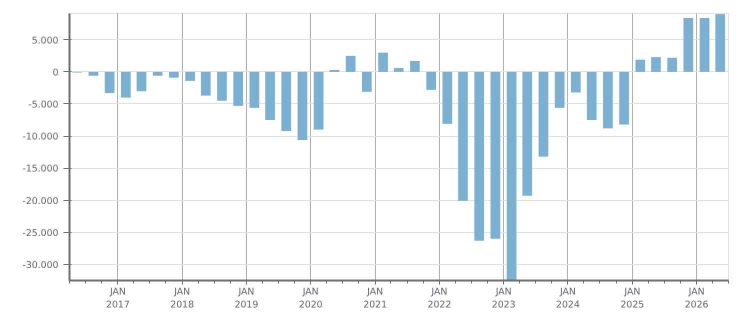 This screenshot has width=751, height=313. I want to click on x-tick-label: JAN 2025, so click(632, 298).